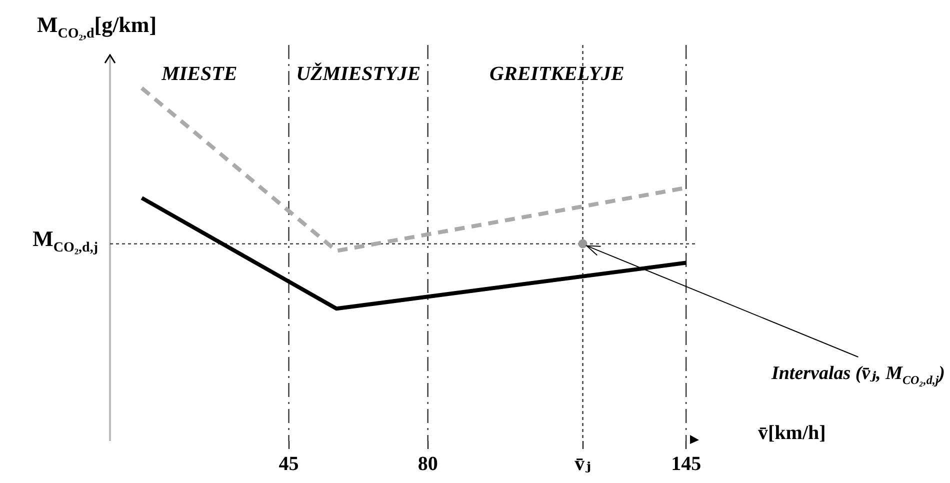  I want to click on text: GREITKELYJE, so click(557, 74).